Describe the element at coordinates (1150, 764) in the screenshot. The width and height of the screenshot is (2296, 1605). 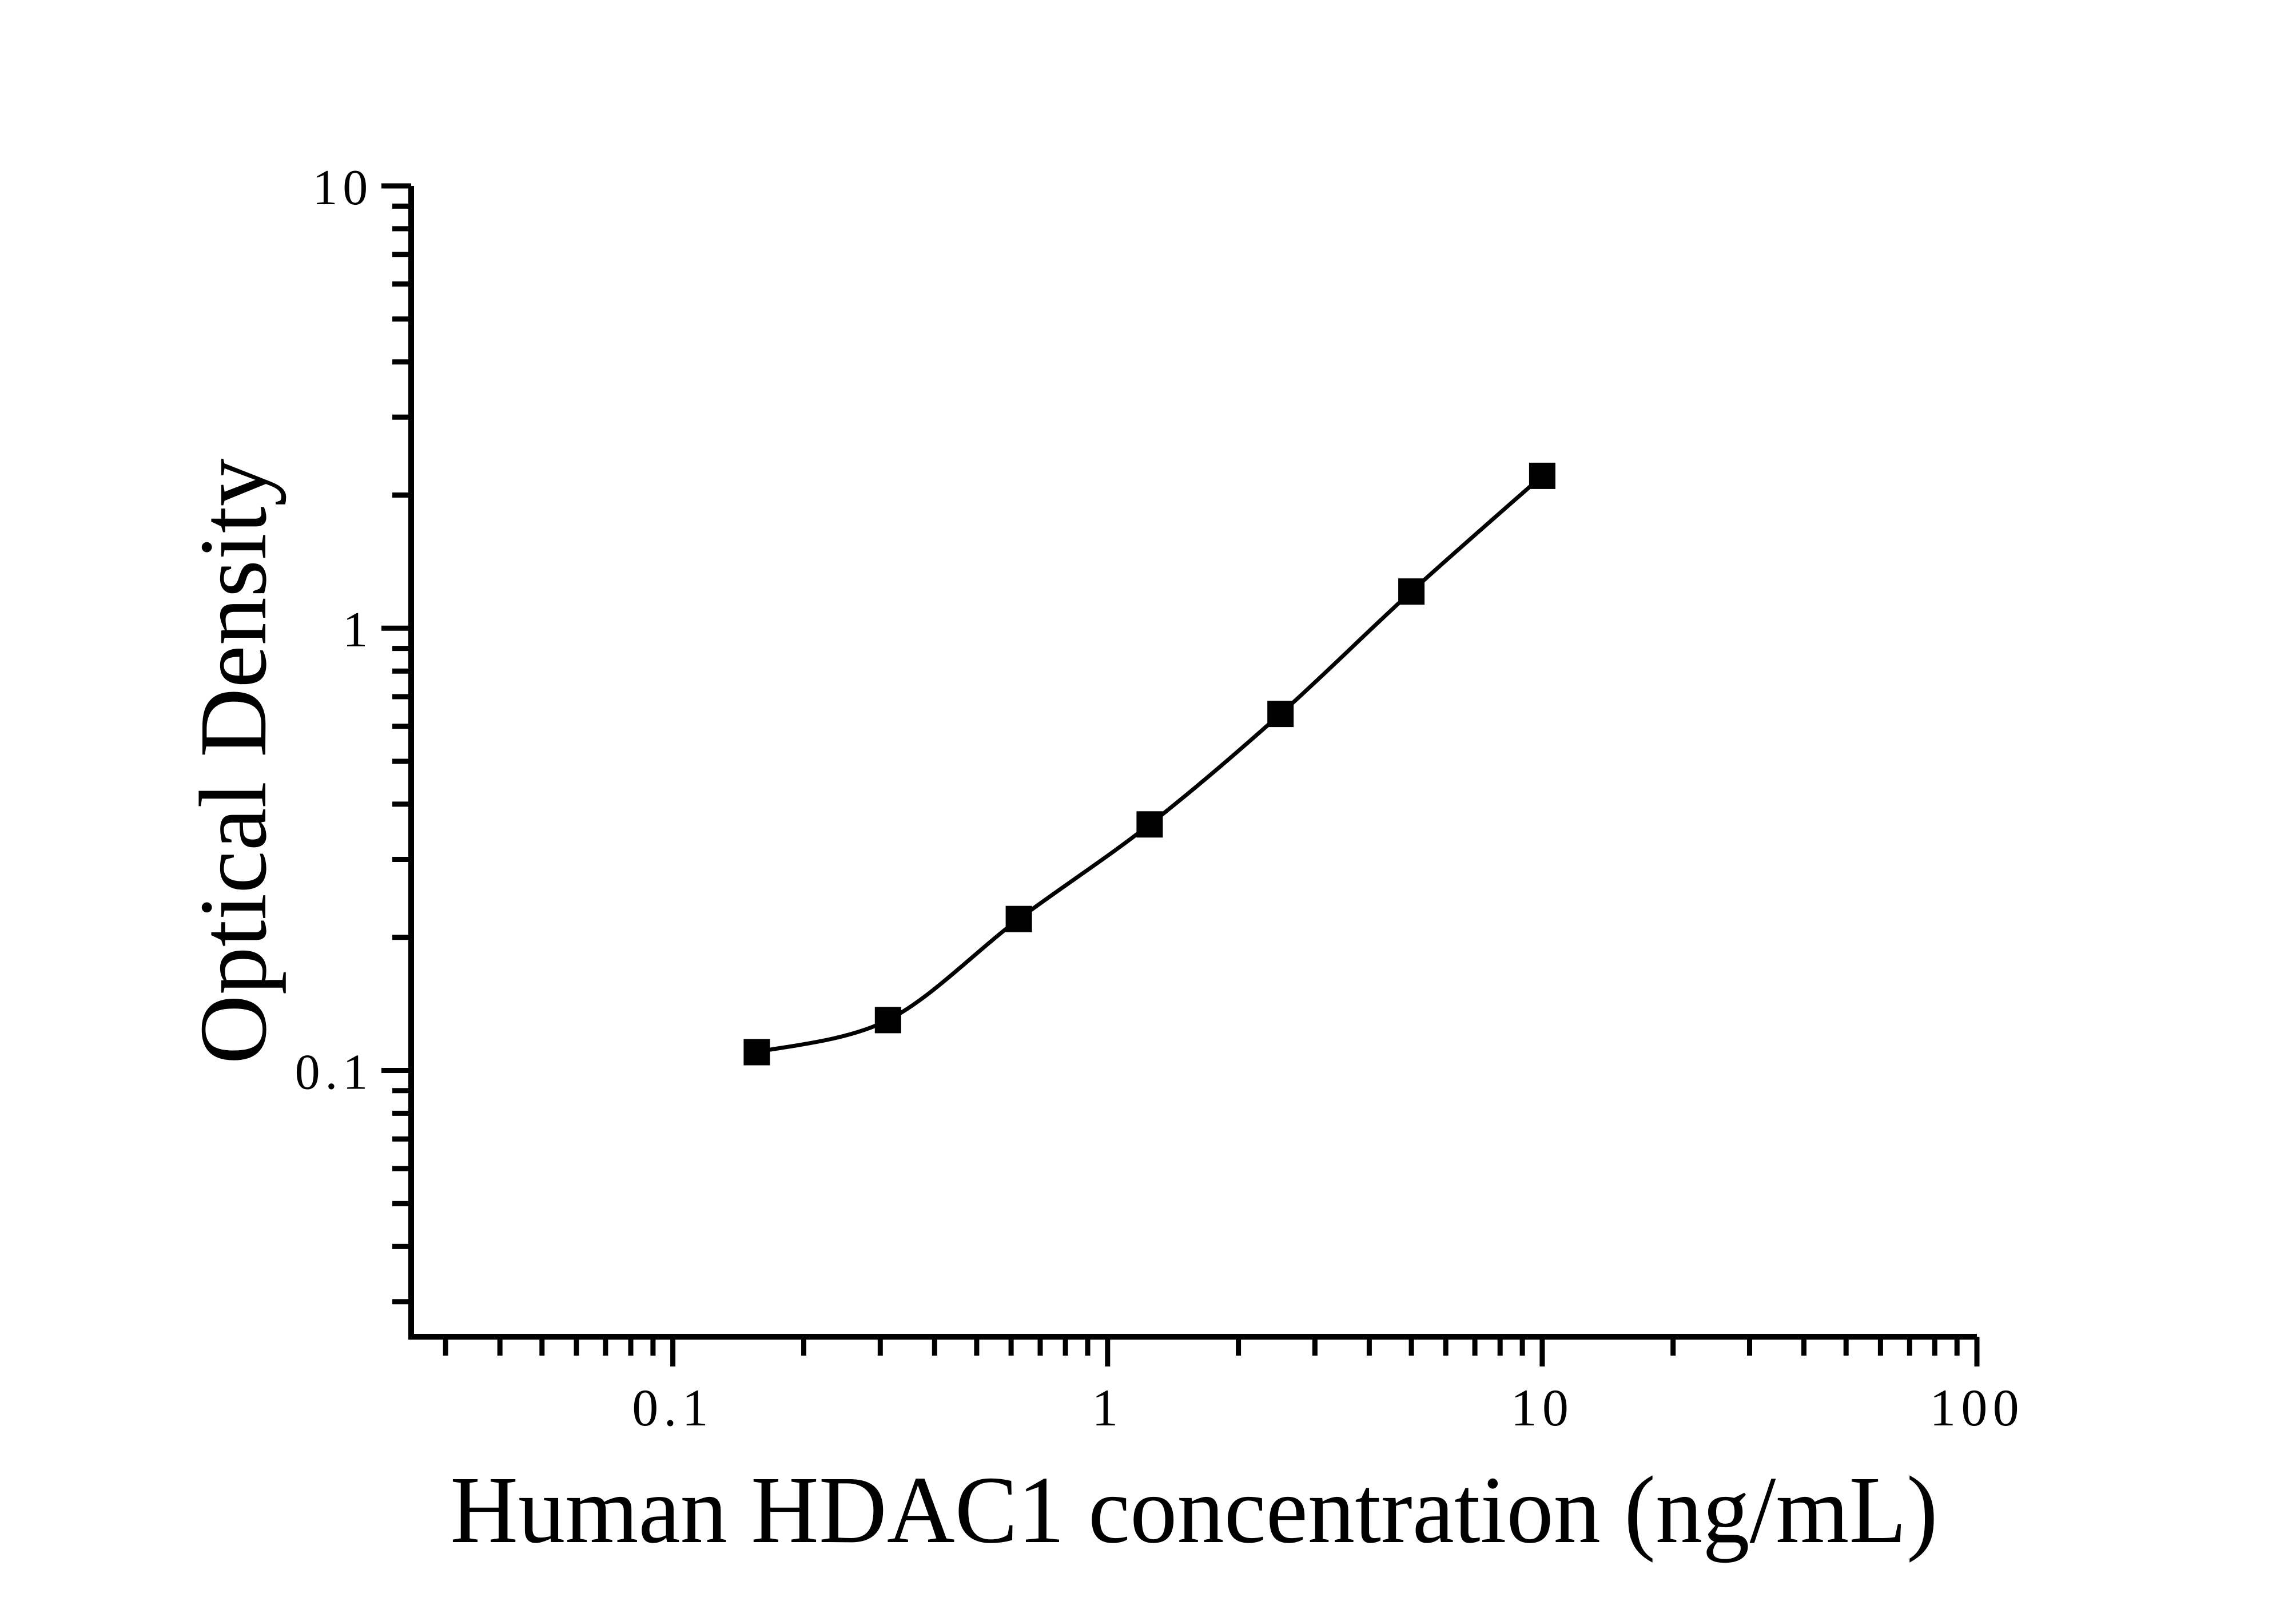
I see `curve-line` at that location.